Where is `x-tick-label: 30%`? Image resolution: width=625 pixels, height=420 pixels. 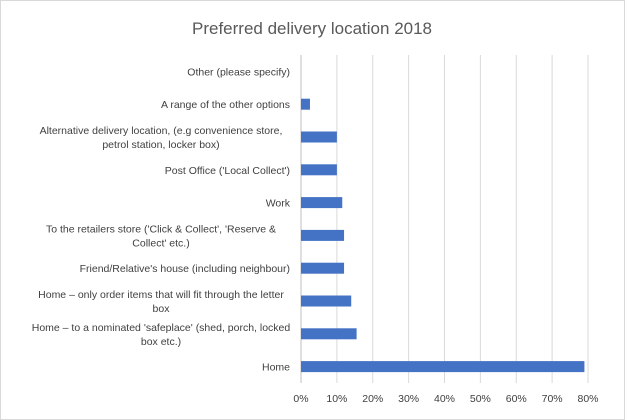 x-tick-label: 30% is located at coordinates (408, 399).